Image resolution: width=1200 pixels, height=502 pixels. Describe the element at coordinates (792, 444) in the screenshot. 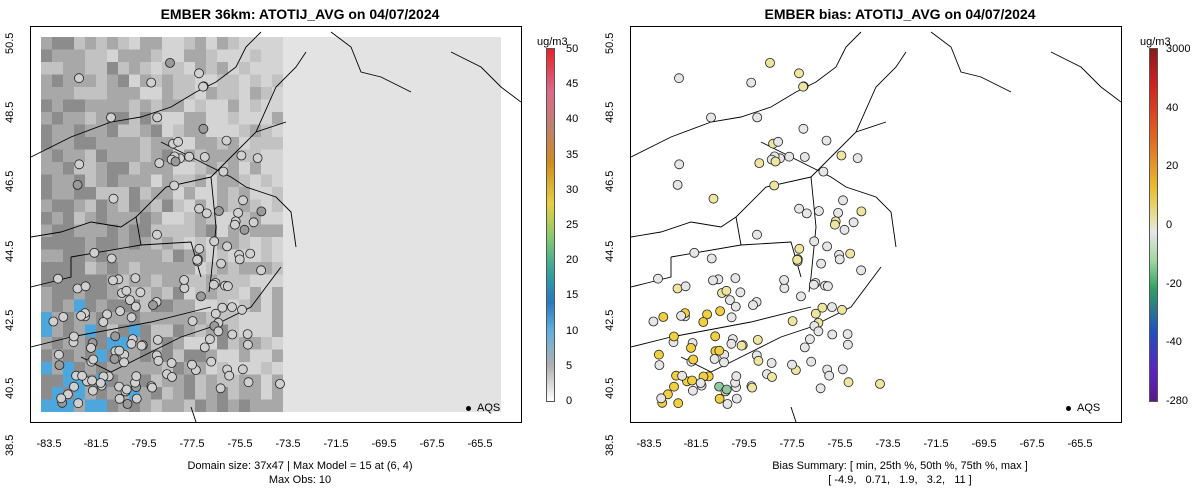

I see `x-tick-label: -77.5` at that location.